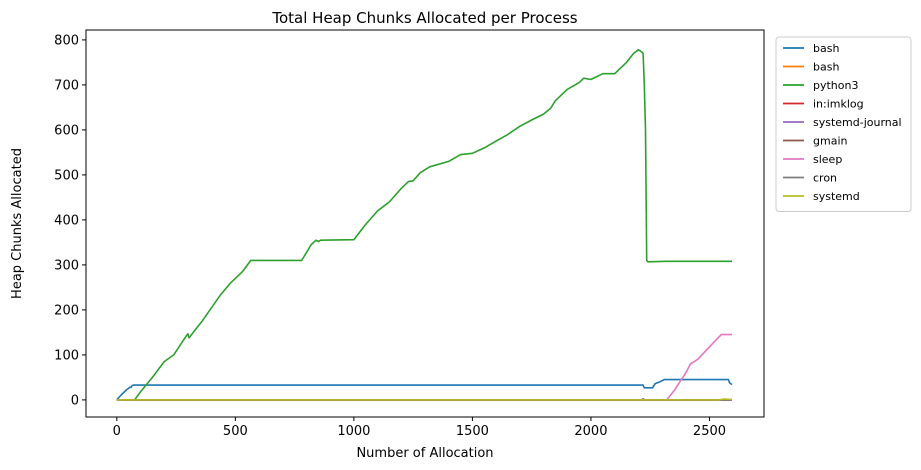 The width and height of the screenshot is (921, 470). What do you see at coordinates (117, 431) in the screenshot?
I see `x-tick-label: 0` at bounding box center [117, 431].